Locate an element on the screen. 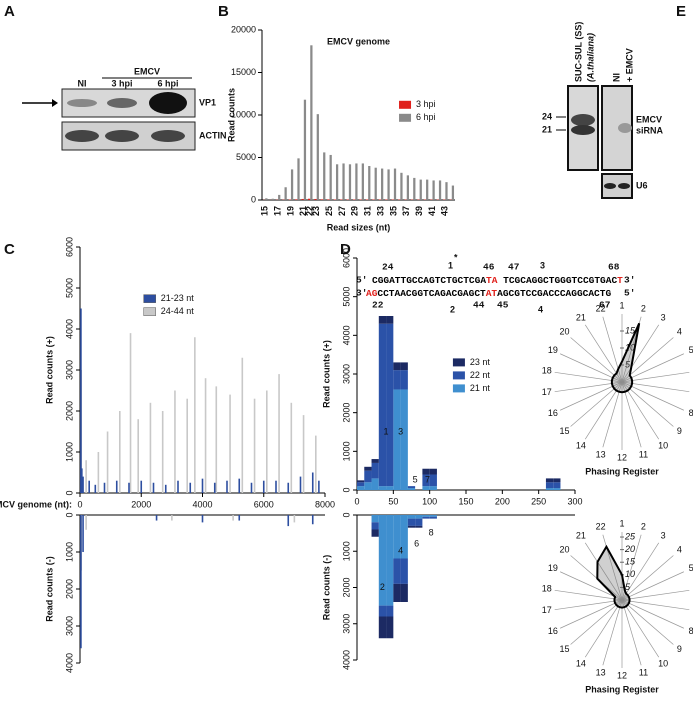  panel-label: E is located at coordinates (681, 11).